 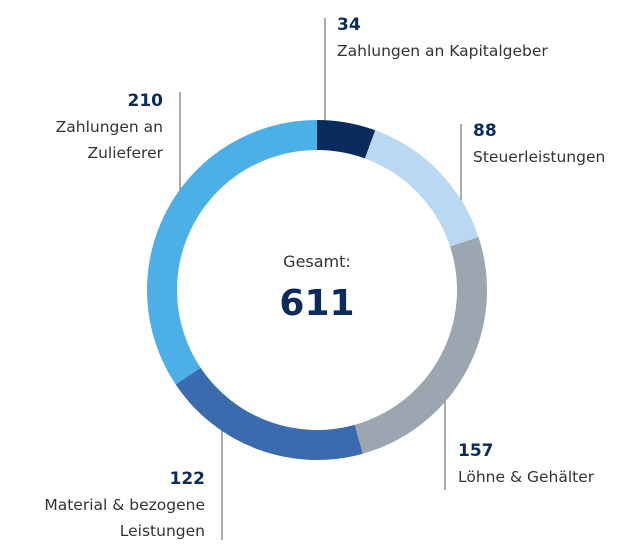 What do you see at coordinates (124, 518) in the screenshot?
I see `category-label: Material & bezogene Leistungen` at bounding box center [124, 518].